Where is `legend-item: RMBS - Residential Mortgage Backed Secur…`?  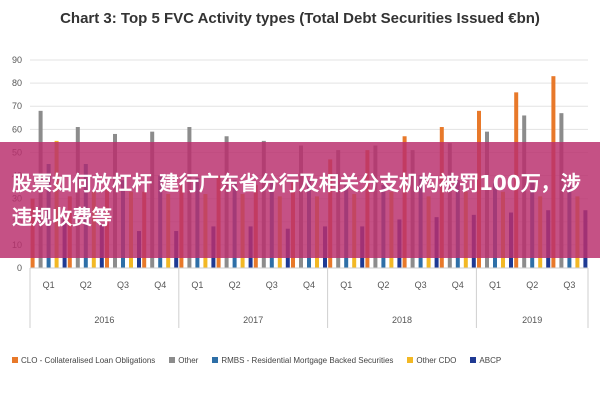
legend-item: RMBS - Residential Mortgage Backed Secur… is located at coordinates (302, 360).